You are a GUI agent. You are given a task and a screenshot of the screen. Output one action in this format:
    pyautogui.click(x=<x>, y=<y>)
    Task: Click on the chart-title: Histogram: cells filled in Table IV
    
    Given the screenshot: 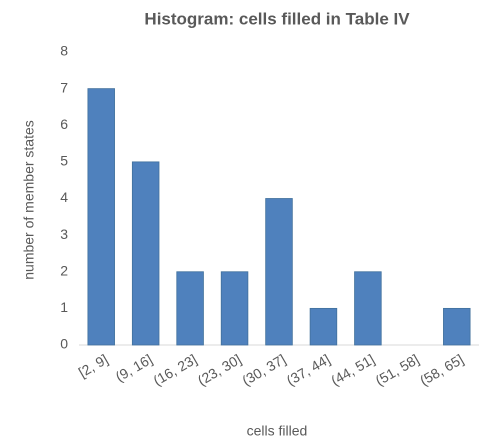 What is the action you would take?
    pyautogui.click(x=277, y=18)
    